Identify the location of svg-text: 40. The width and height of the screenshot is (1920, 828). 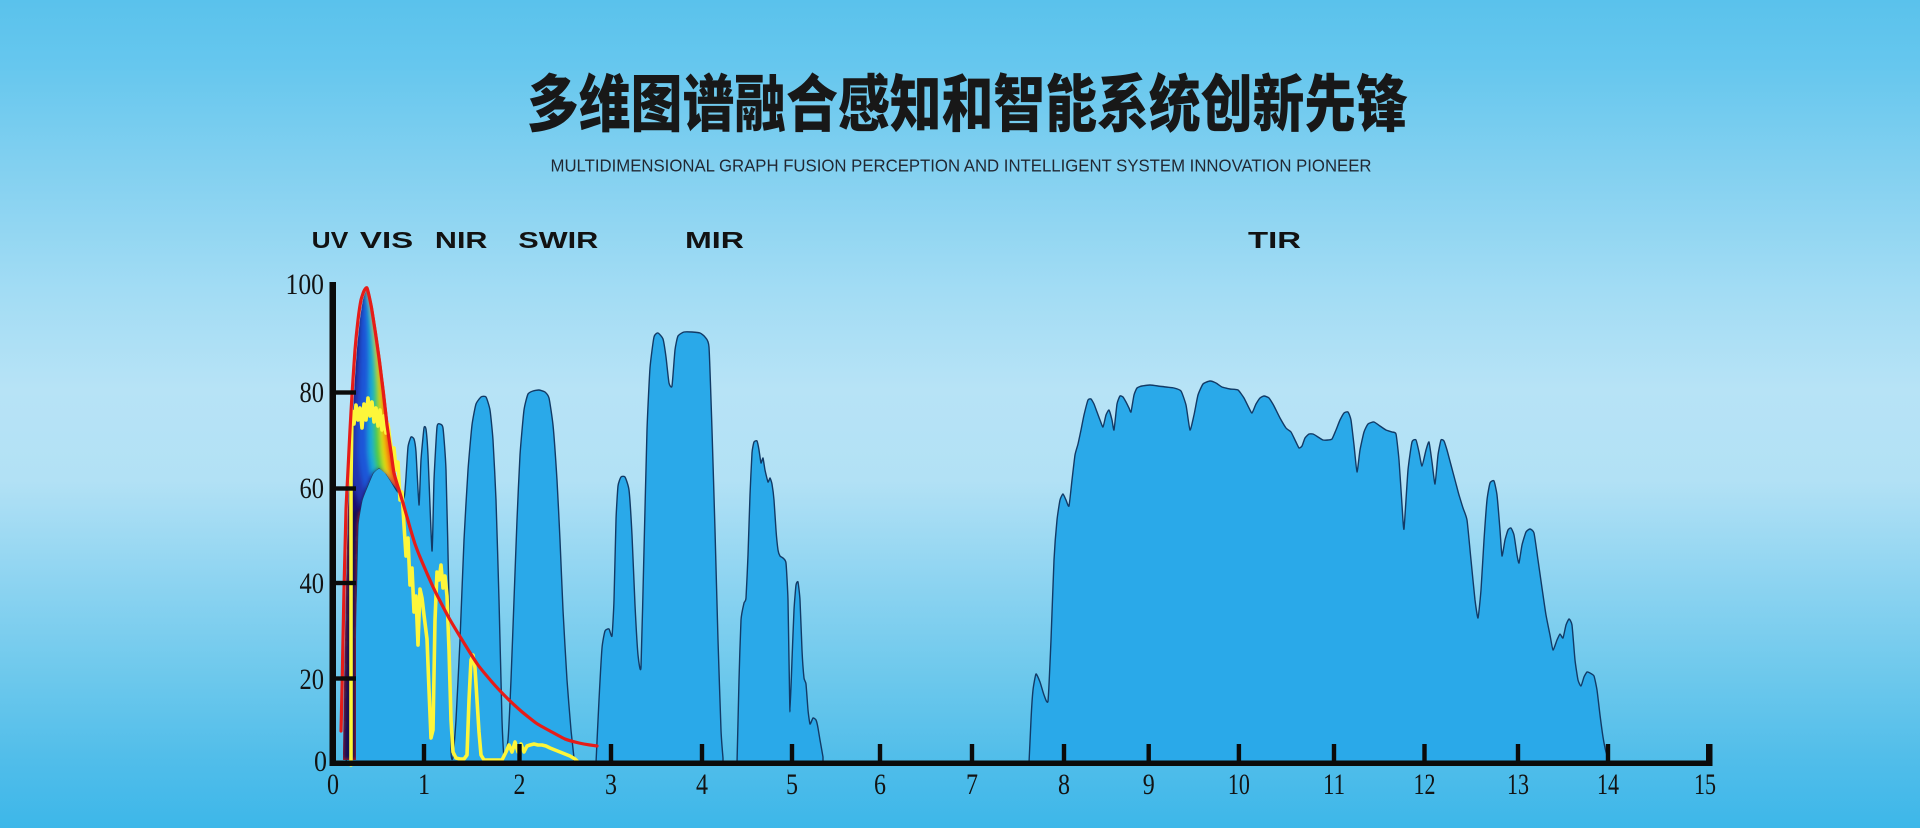
(312, 583).